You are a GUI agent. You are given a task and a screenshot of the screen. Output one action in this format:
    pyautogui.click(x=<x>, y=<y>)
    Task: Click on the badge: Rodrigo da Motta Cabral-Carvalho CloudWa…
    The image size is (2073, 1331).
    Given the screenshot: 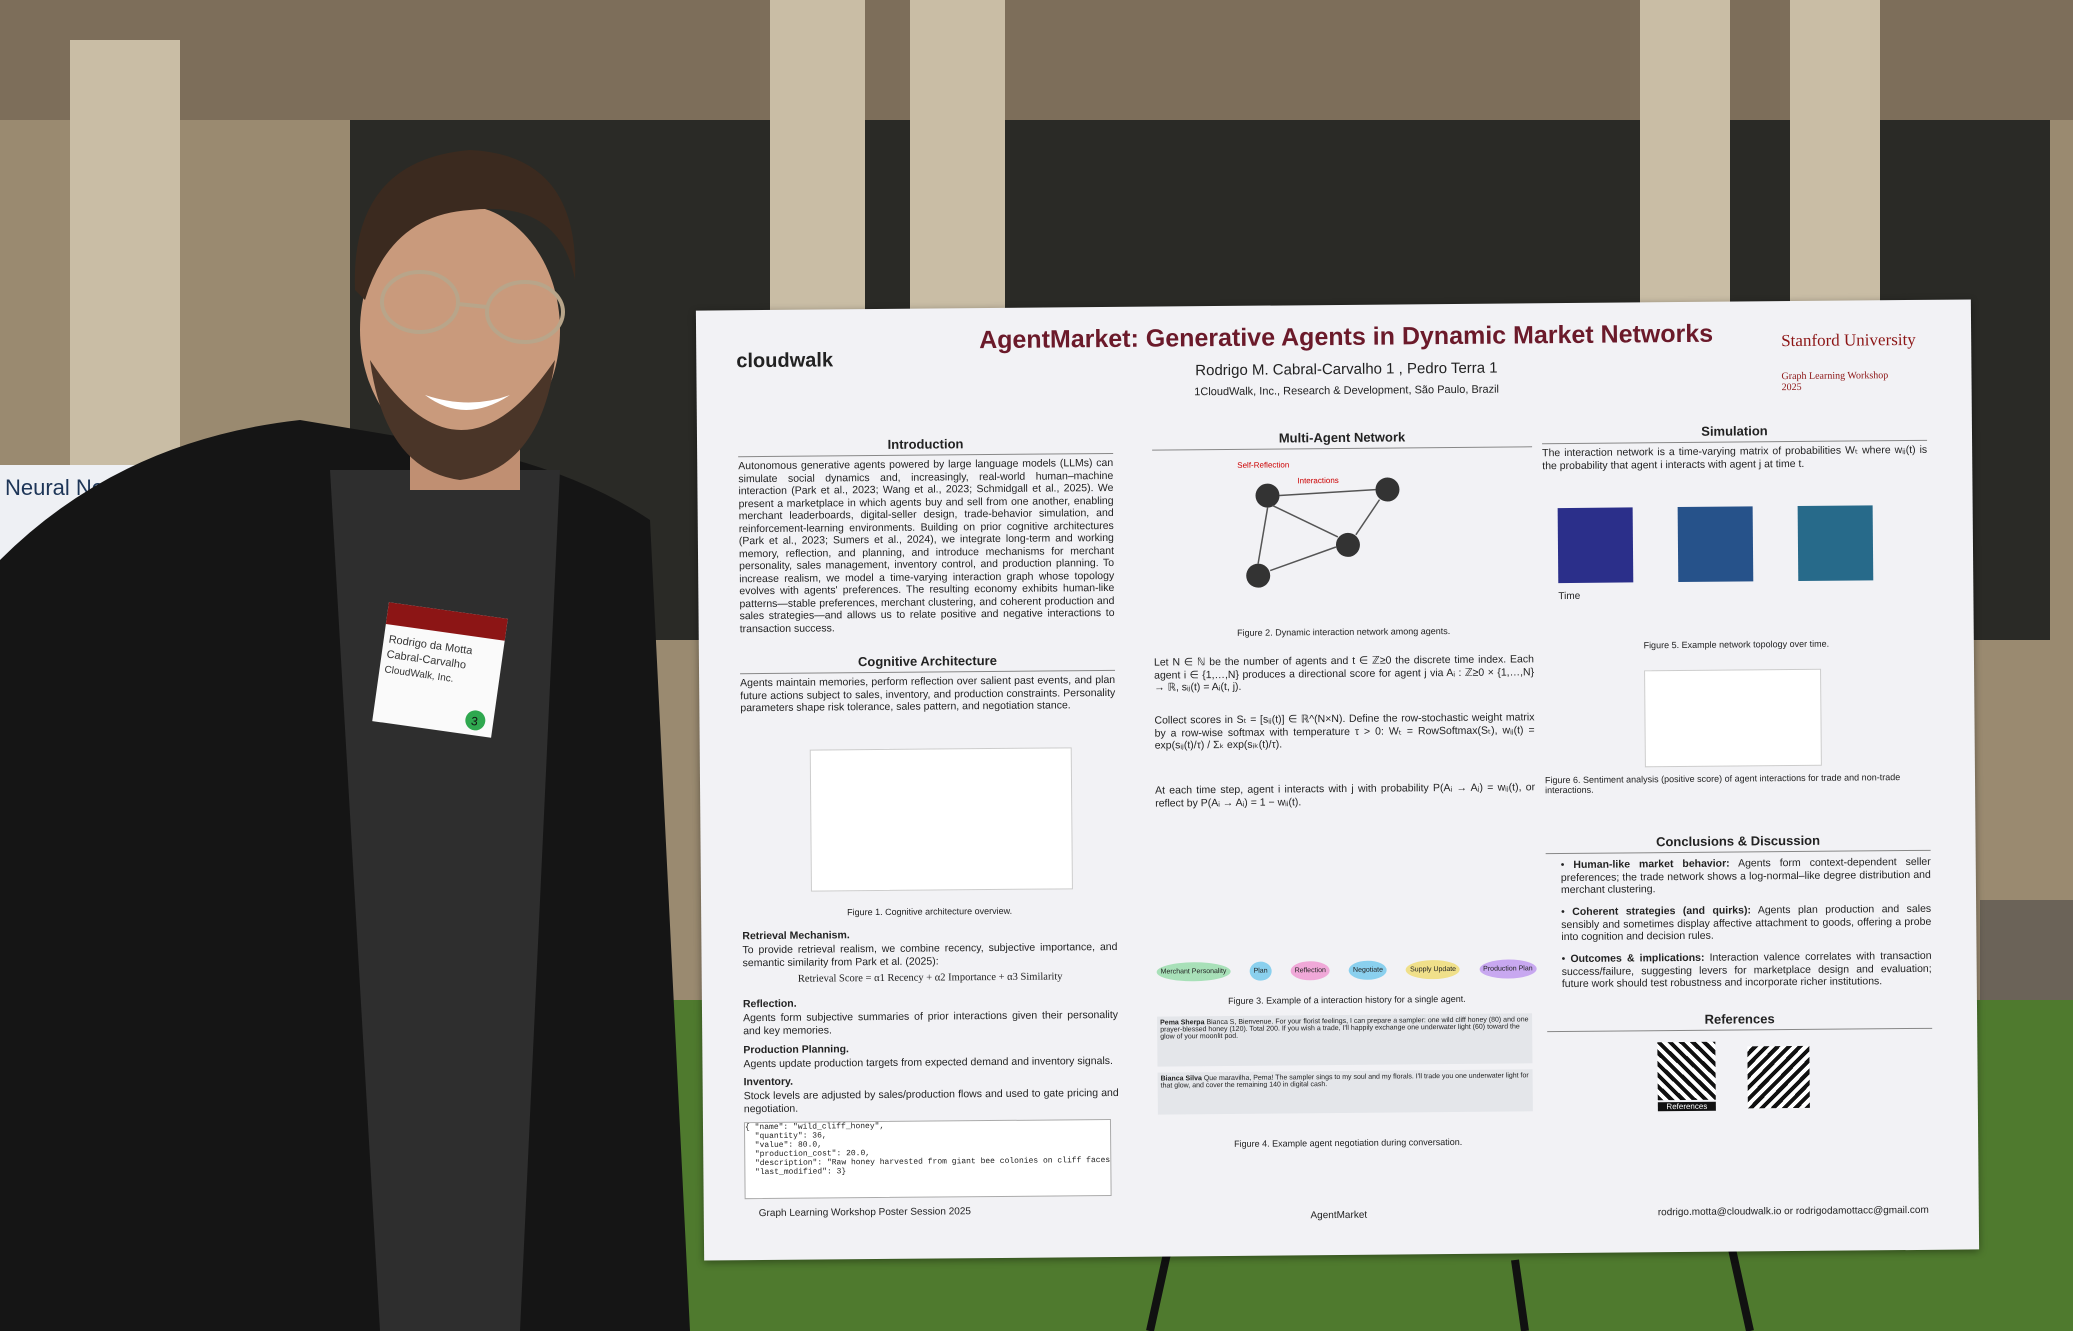 What is the action you would take?
    pyautogui.click(x=440, y=670)
    